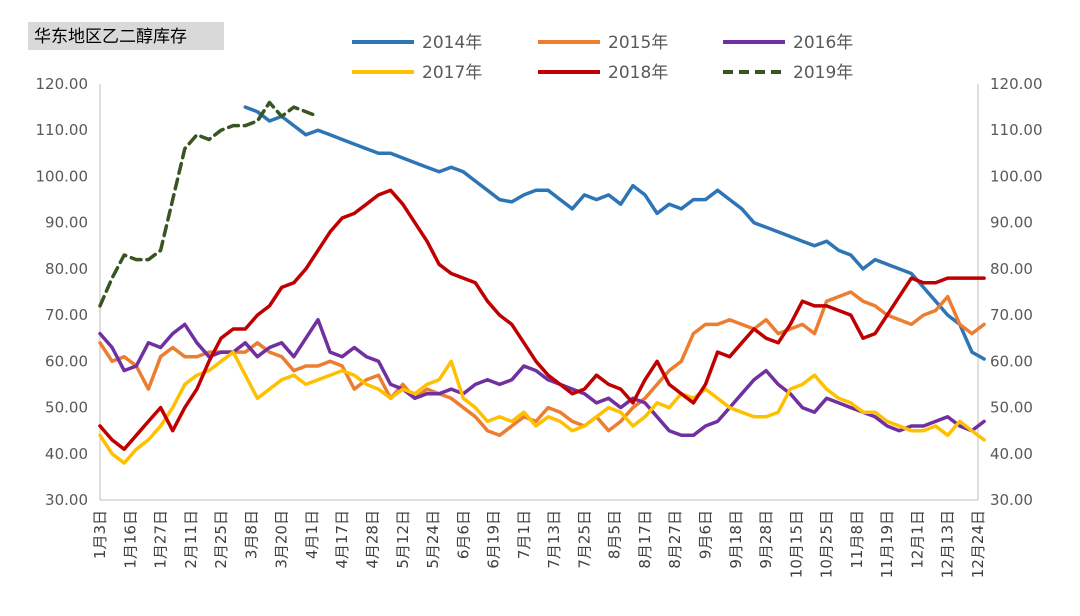 This screenshot has width=1080, height=616. What do you see at coordinates (66, 408) in the screenshot?
I see `y-tick-label-left: 50.00` at bounding box center [66, 408].